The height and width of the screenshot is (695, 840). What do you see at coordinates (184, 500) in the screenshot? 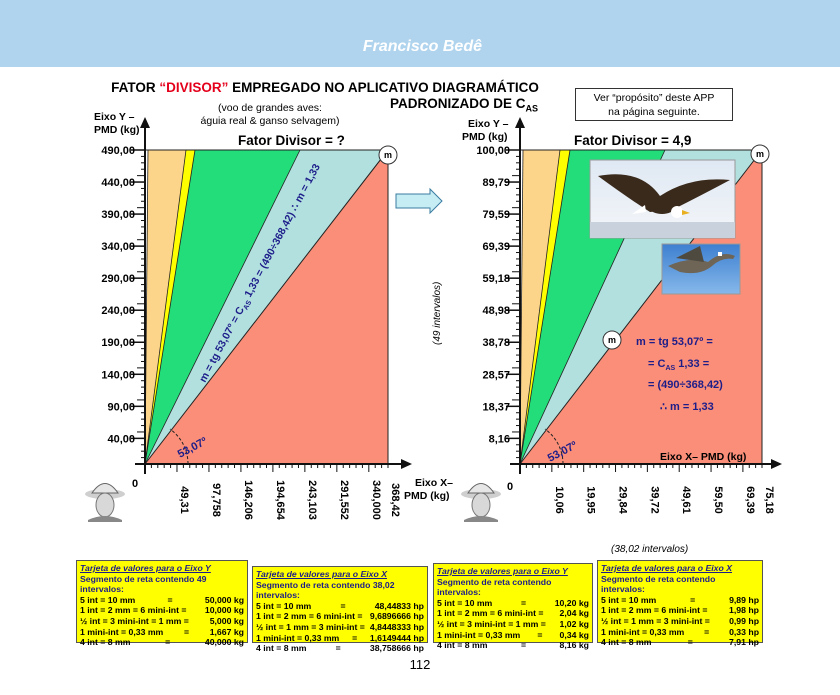
I see `left-x-tick-label: 49,31` at bounding box center [184, 500].